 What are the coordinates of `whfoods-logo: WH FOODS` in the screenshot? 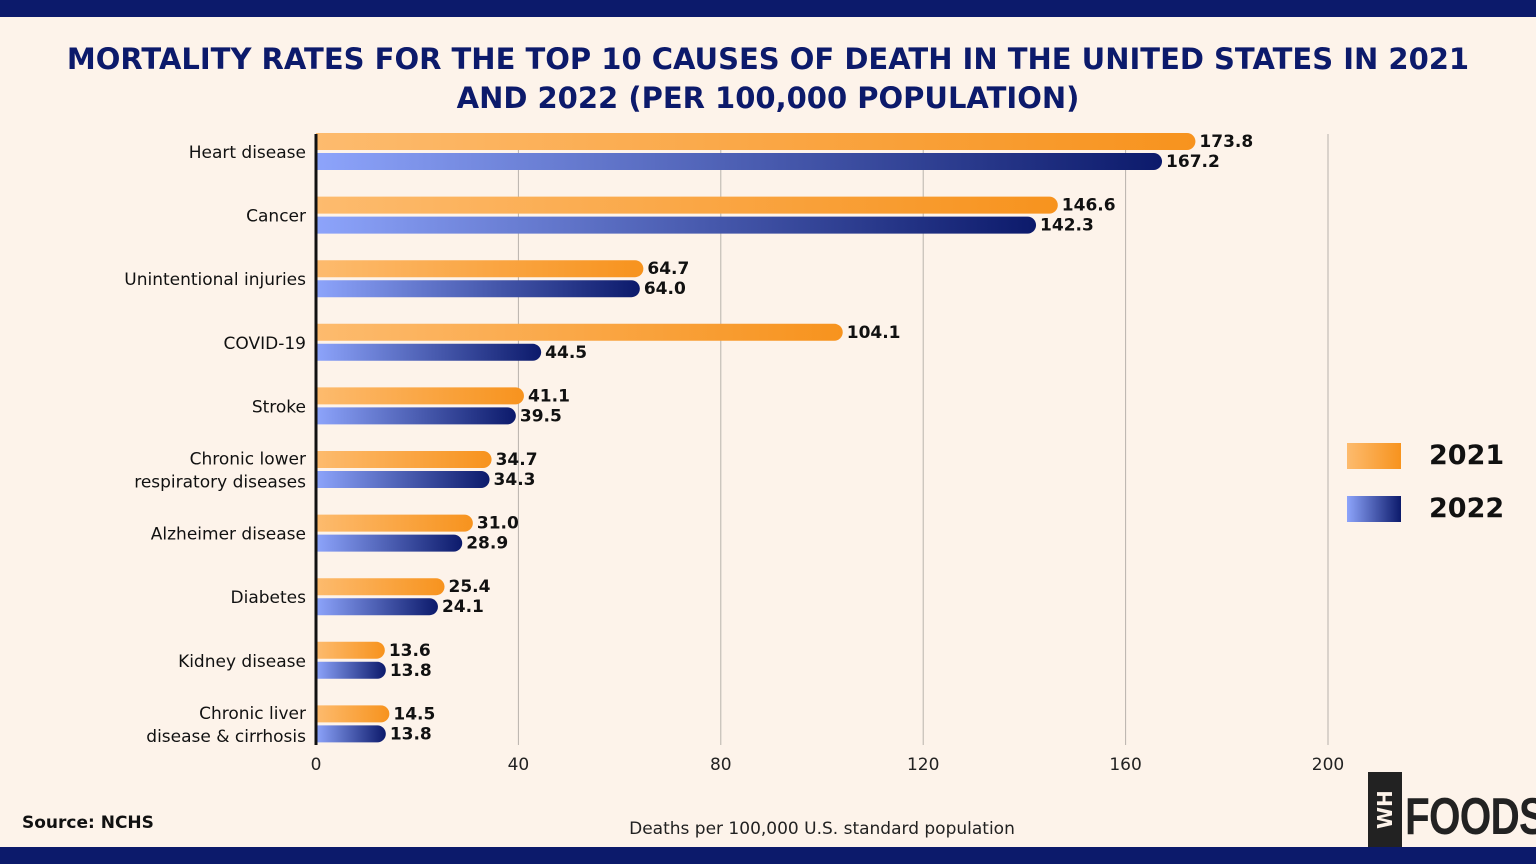 It's located at (1452, 809).